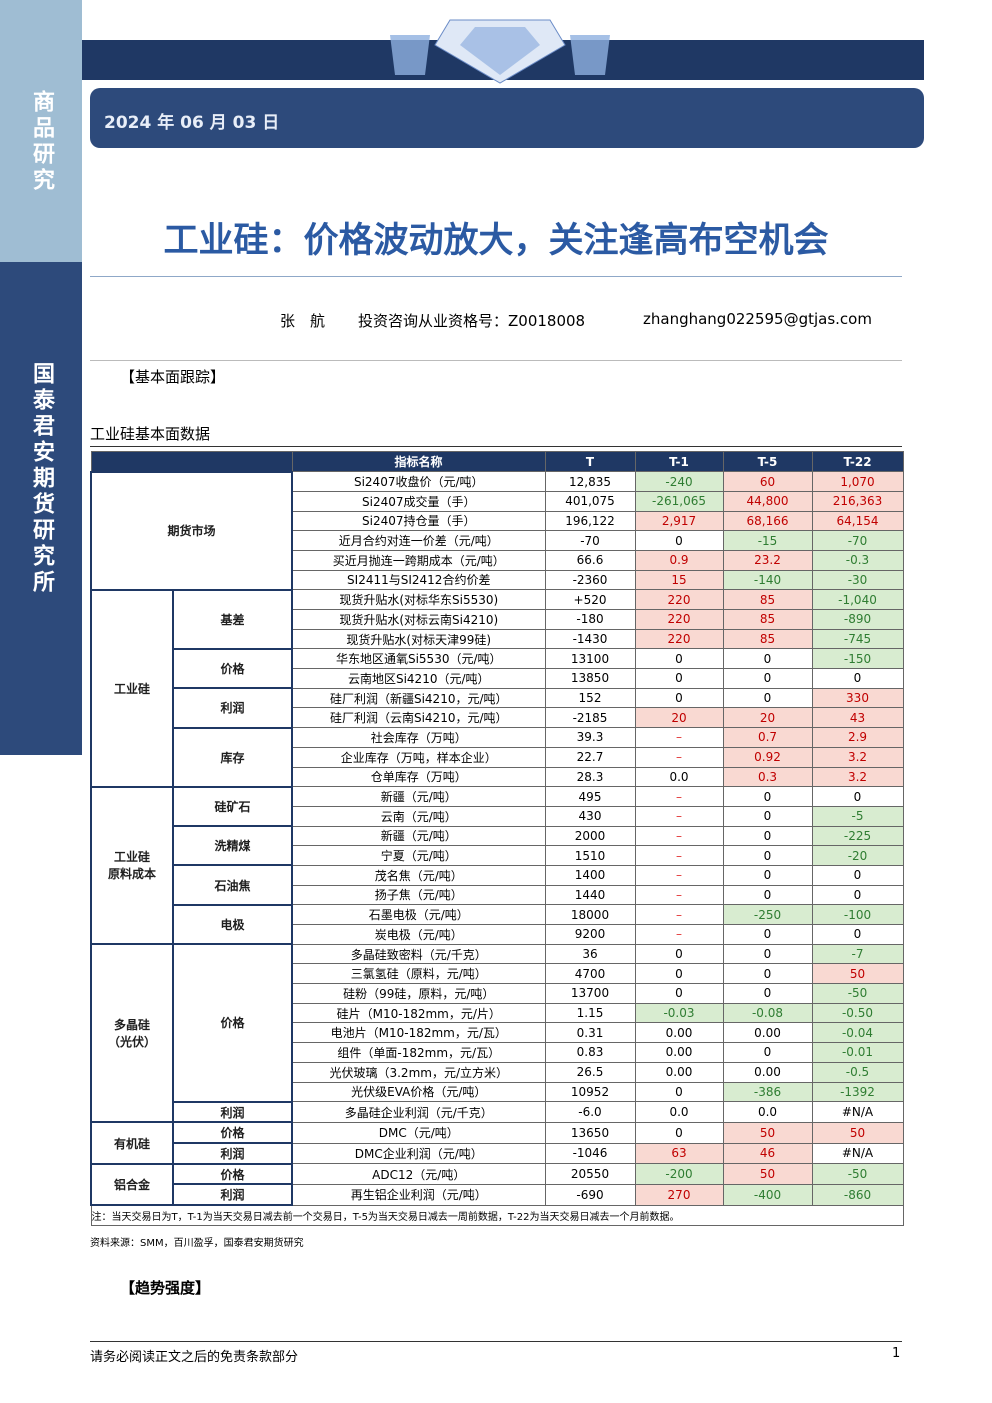 The height and width of the screenshot is (1403, 992). I want to click on value-cell: 1510, so click(590, 855).